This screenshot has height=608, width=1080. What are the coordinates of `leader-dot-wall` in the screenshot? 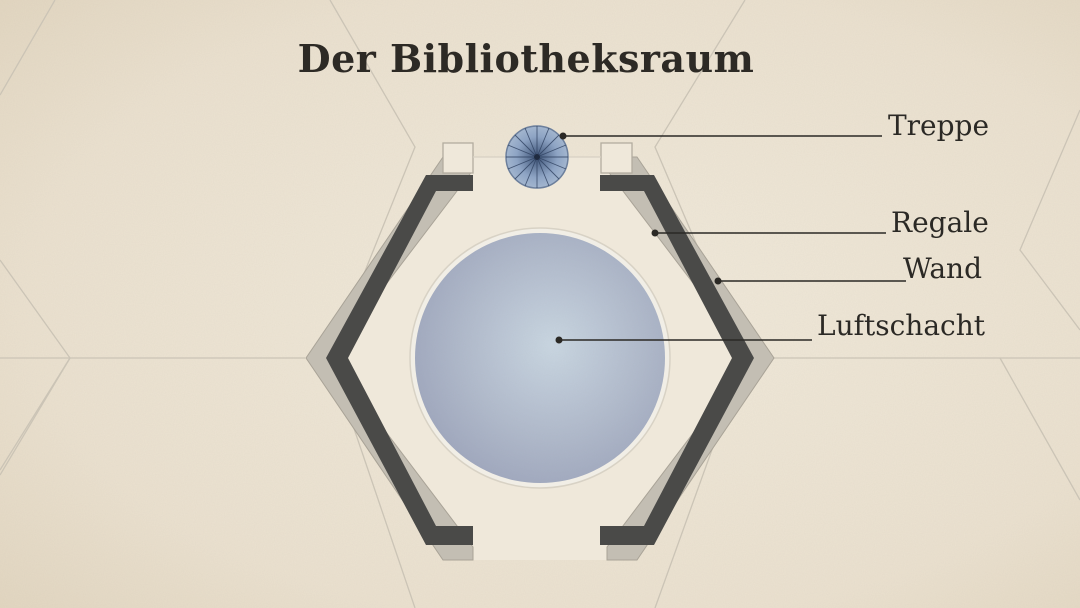 It's located at (718, 281).